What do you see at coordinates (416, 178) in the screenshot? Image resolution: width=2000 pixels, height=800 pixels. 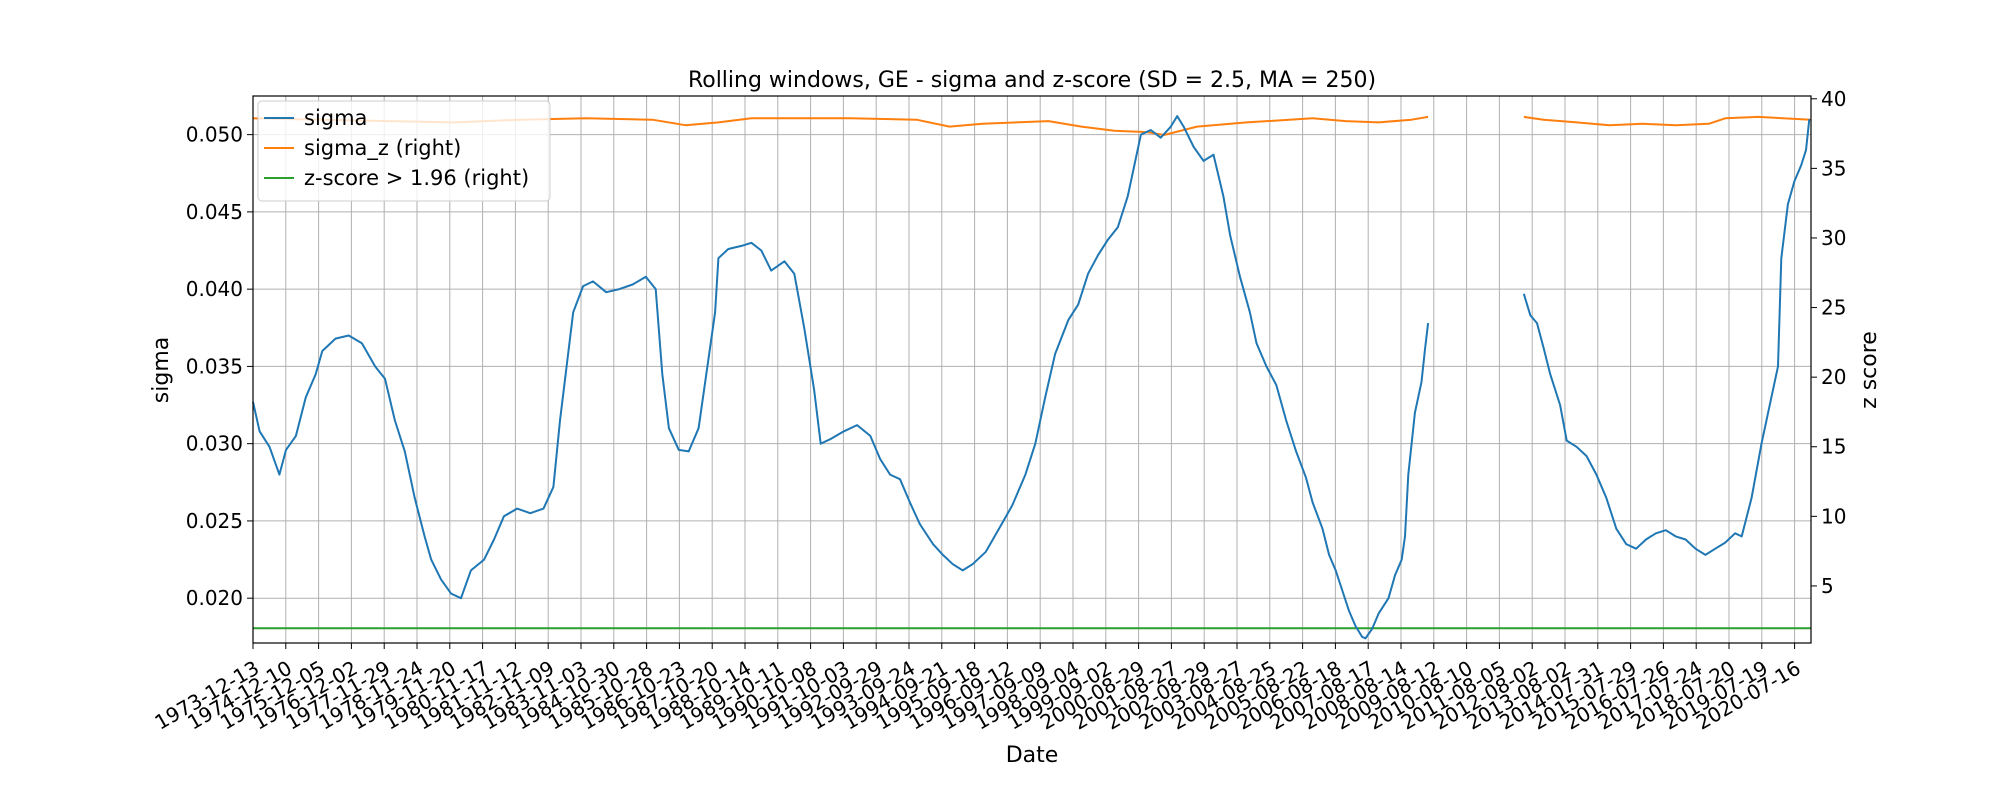 I see `legend-label: z-score > 1.96 (right)` at bounding box center [416, 178].